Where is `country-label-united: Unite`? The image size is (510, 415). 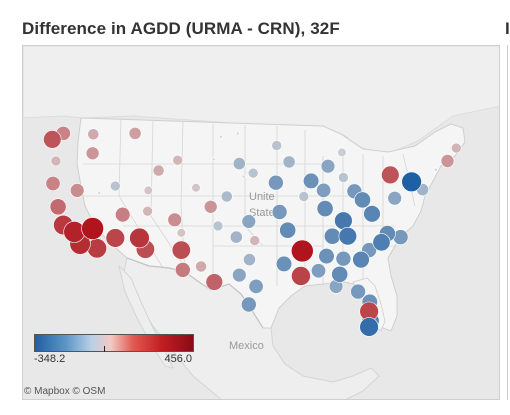
country-label-united: Unite is located at coordinates (262, 197).